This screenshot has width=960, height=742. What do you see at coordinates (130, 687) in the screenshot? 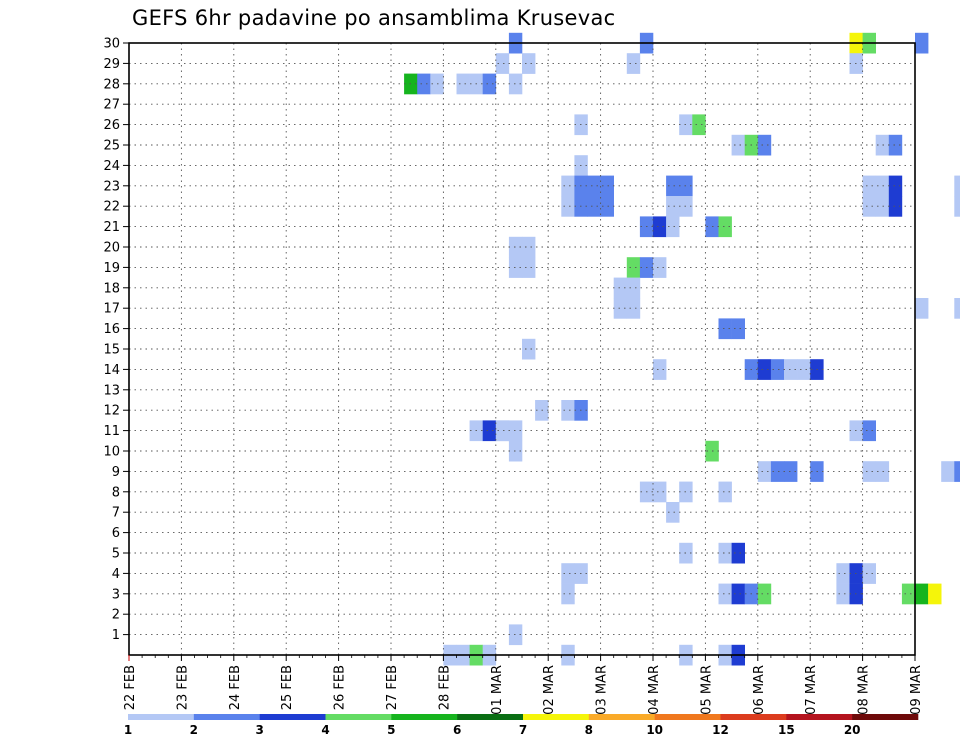
I see `xtick-label-0: 22 FEB` at bounding box center [130, 687].